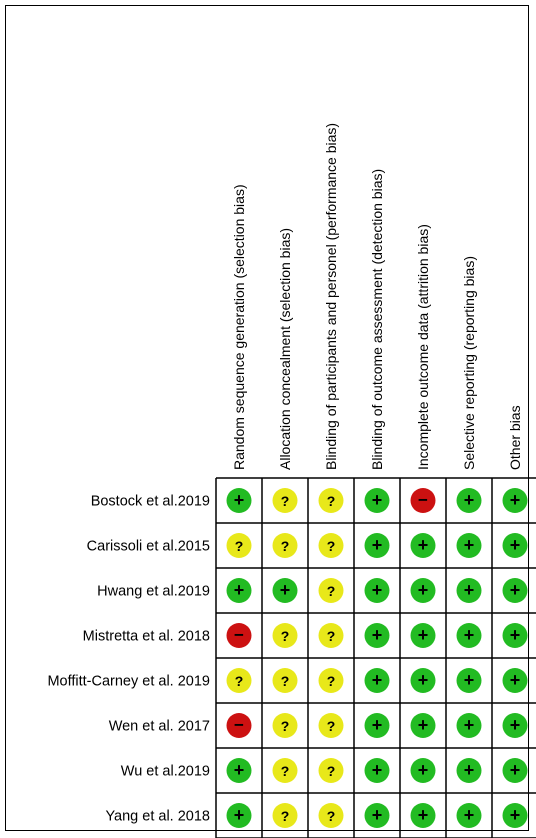  What do you see at coordinates (515, 437) in the screenshot?
I see `column-label: Other bias` at bounding box center [515, 437].